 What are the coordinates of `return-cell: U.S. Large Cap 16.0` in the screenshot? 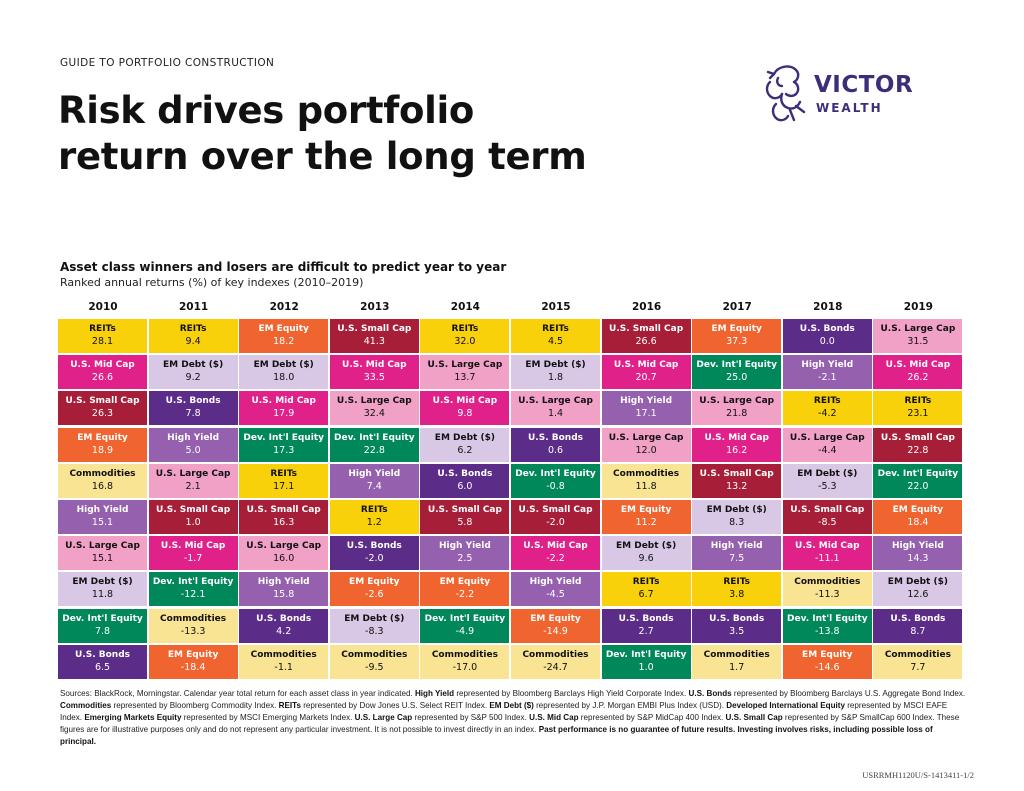 It's located at (284, 553).